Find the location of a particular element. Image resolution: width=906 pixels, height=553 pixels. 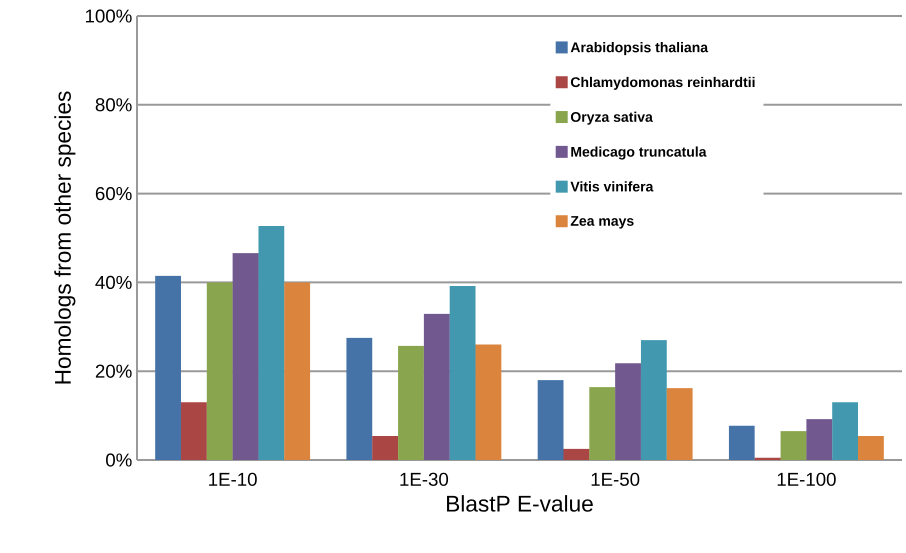

y-tick-label: 20% is located at coordinates (114, 371).